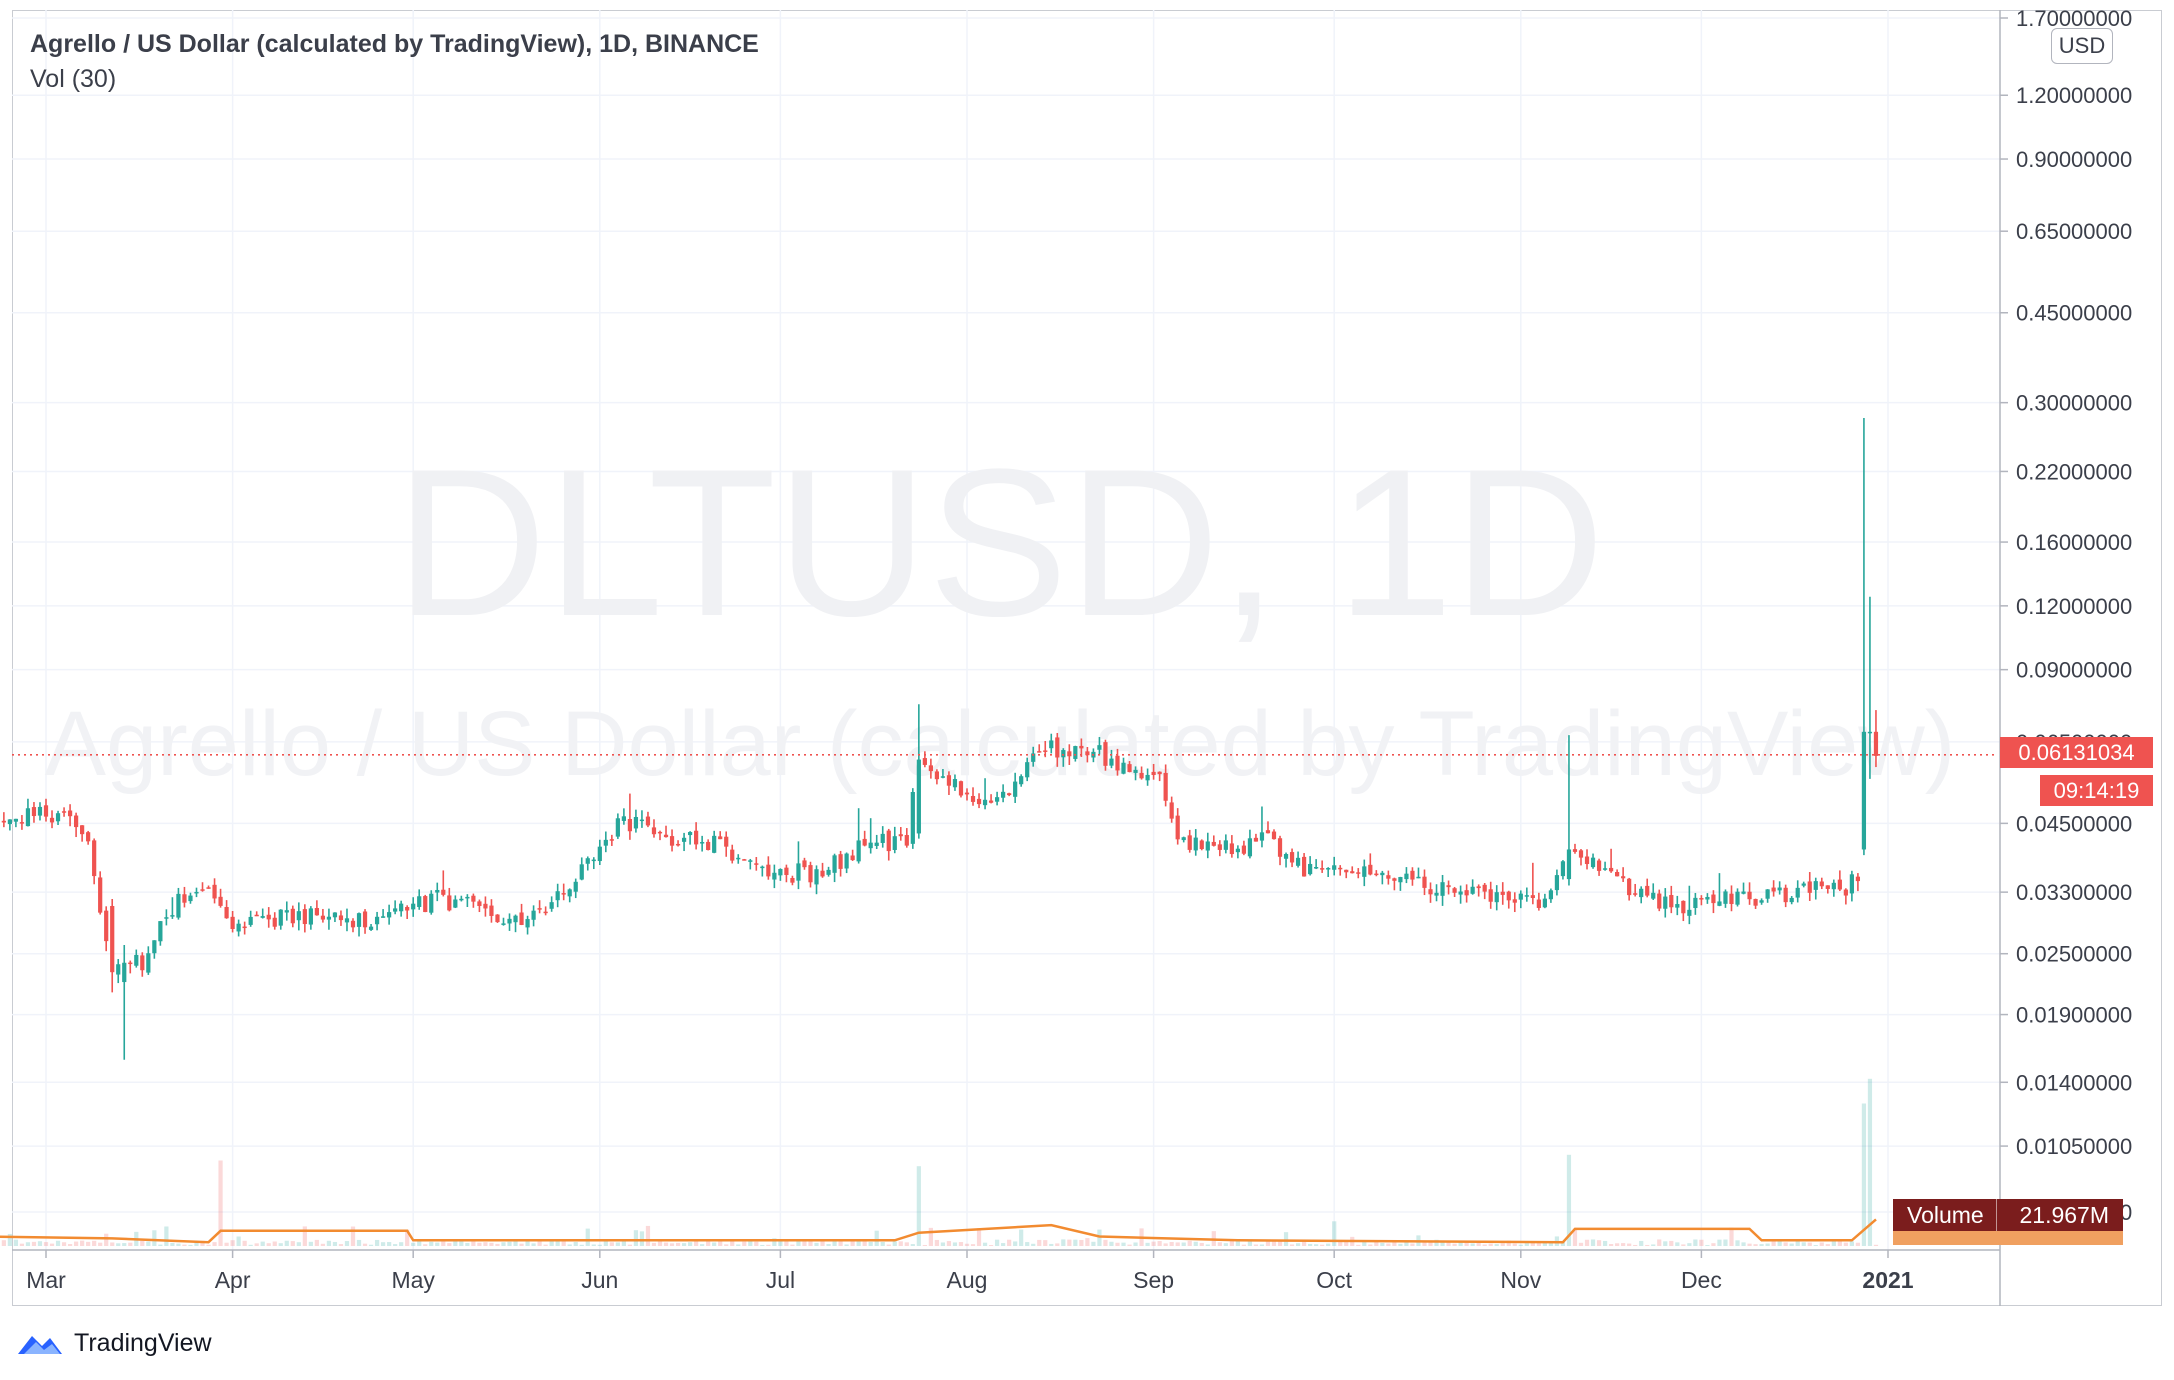 The height and width of the screenshot is (1380, 2174). Describe the element at coordinates (2074, 471) in the screenshot. I see `y-tick-label: 0.22000000` at that location.